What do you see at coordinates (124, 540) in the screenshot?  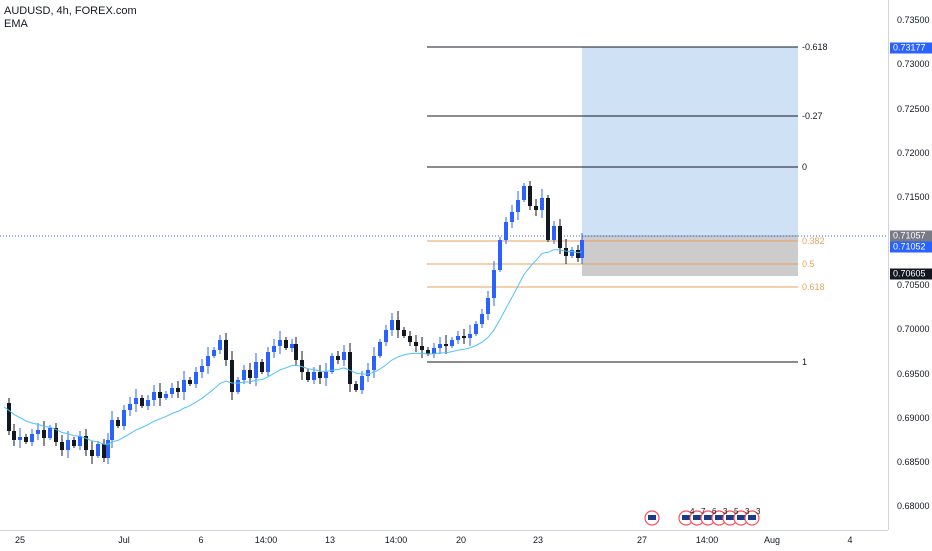 I see `time-tick: Jul` at bounding box center [124, 540].